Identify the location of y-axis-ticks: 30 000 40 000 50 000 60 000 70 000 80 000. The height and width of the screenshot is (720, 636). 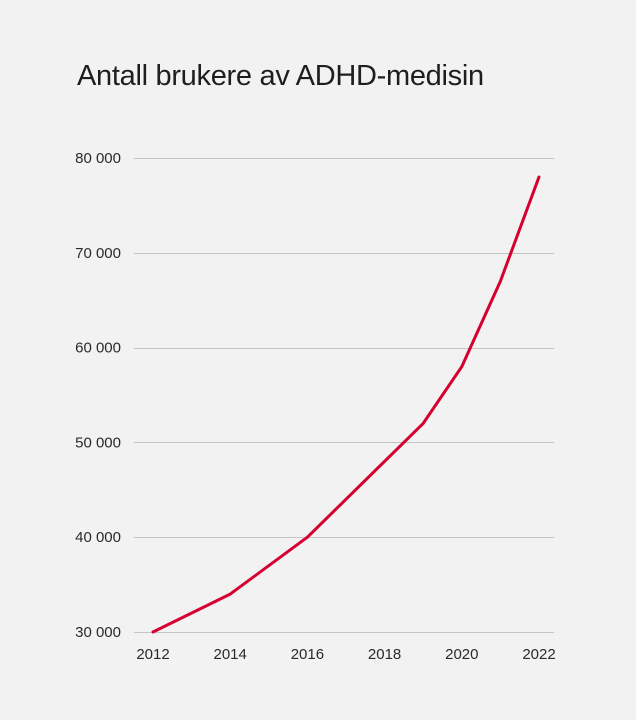
(98, 395).